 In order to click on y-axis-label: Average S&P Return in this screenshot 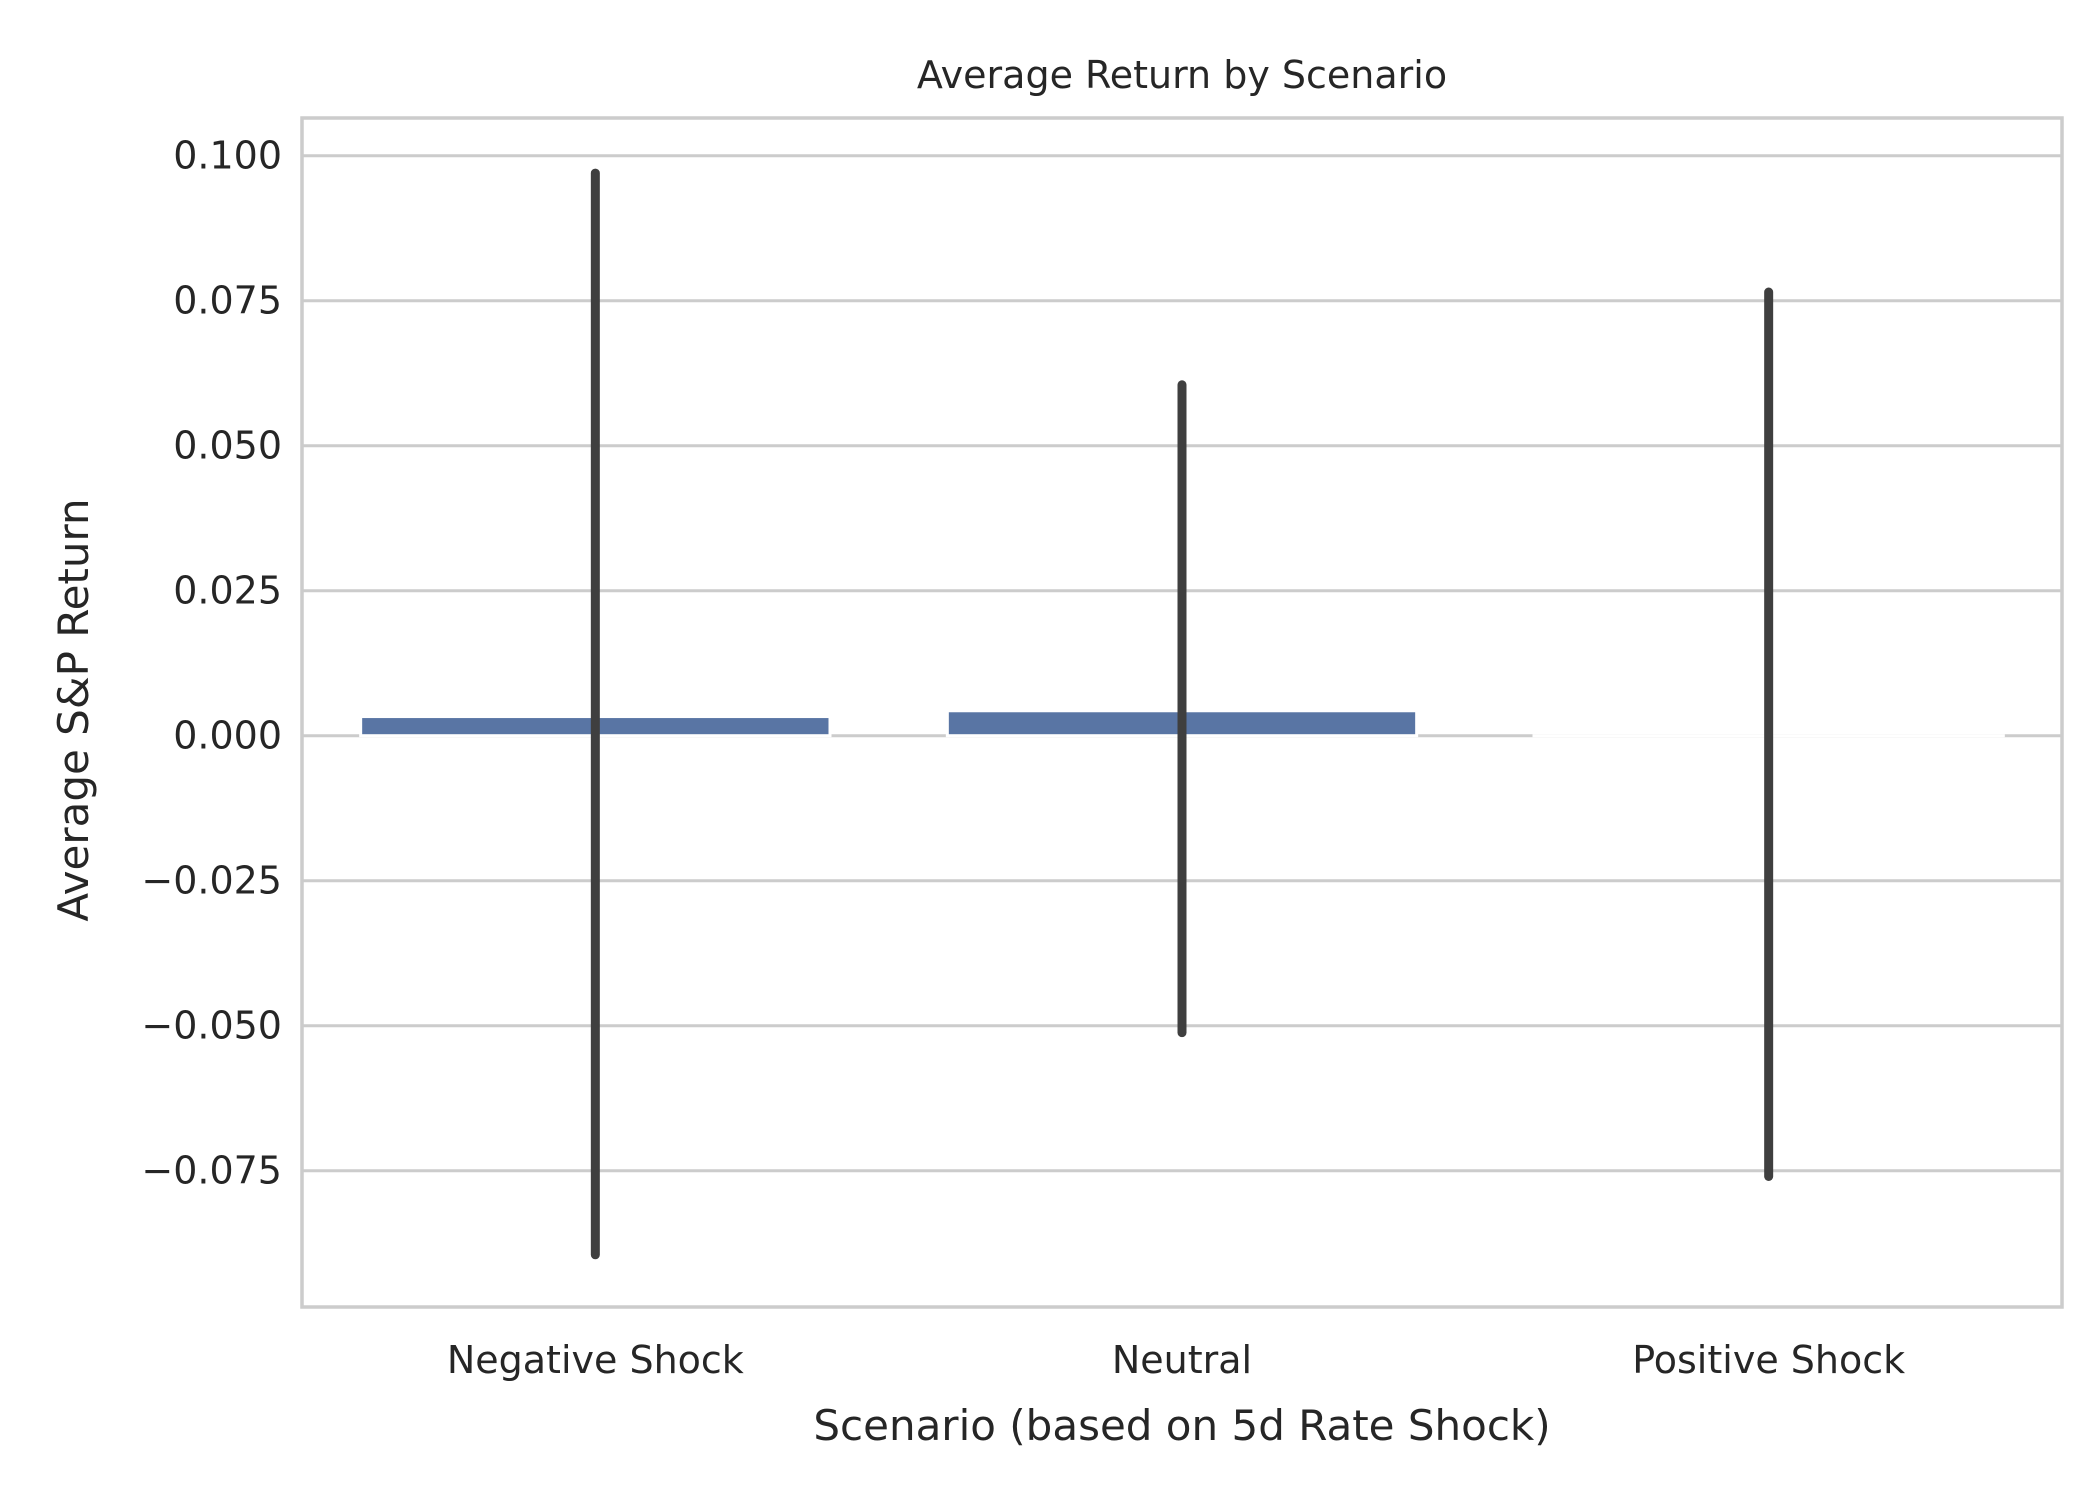, I will do `click(73, 709)`.